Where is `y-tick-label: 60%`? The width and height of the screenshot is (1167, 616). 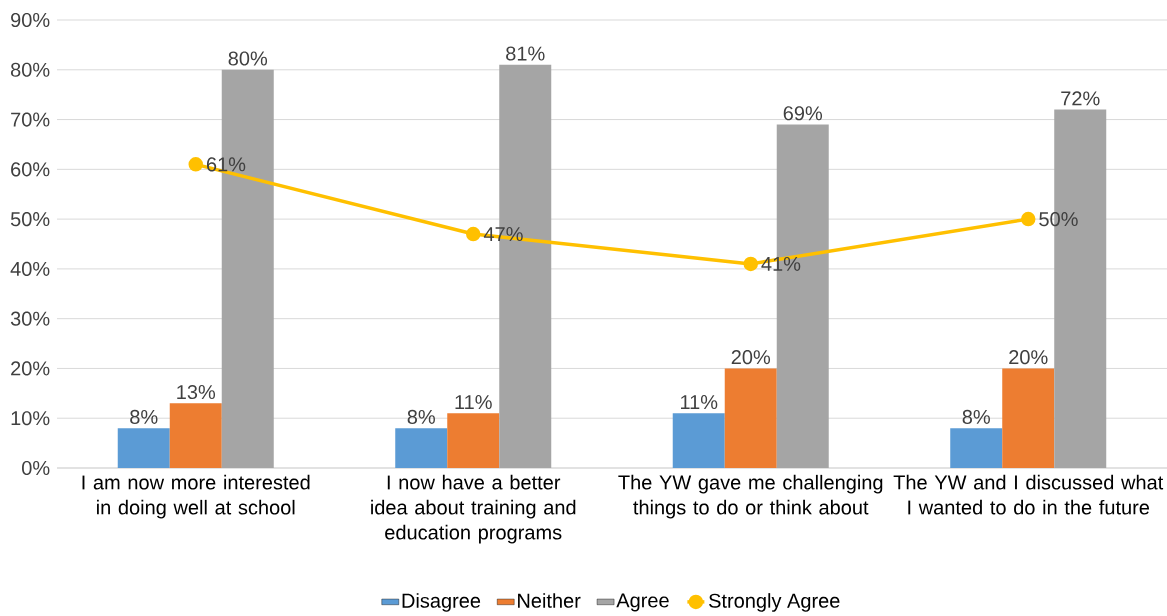
y-tick-label: 60% is located at coordinates (30, 169).